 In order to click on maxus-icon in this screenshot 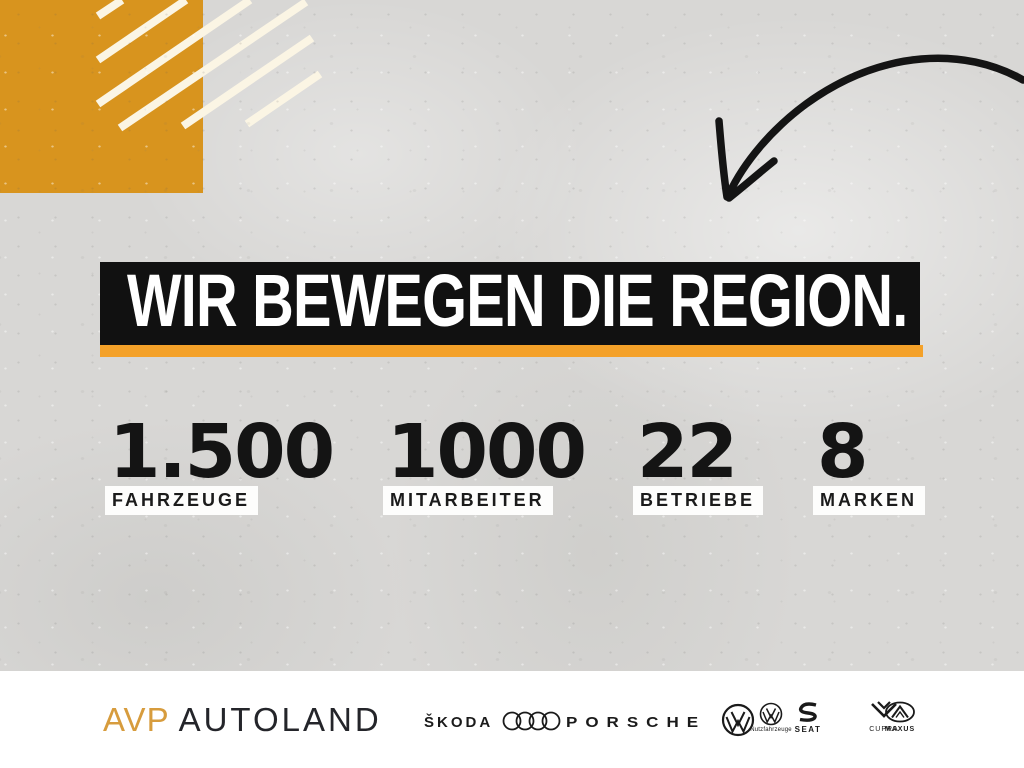, I will do `click(900, 712)`.